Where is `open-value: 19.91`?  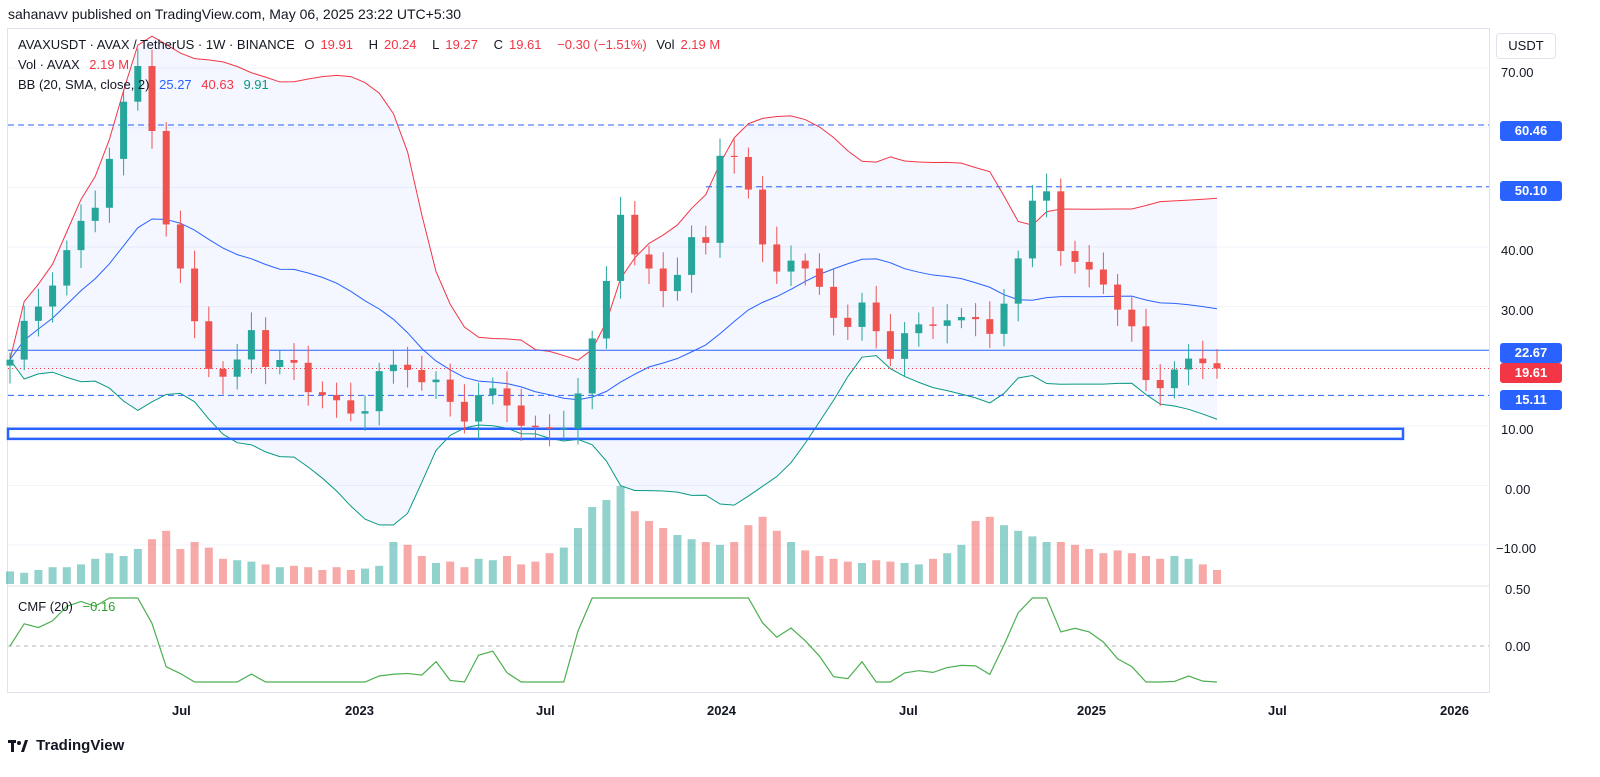
open-value: 19.91 is located at coordinates (336, 44).